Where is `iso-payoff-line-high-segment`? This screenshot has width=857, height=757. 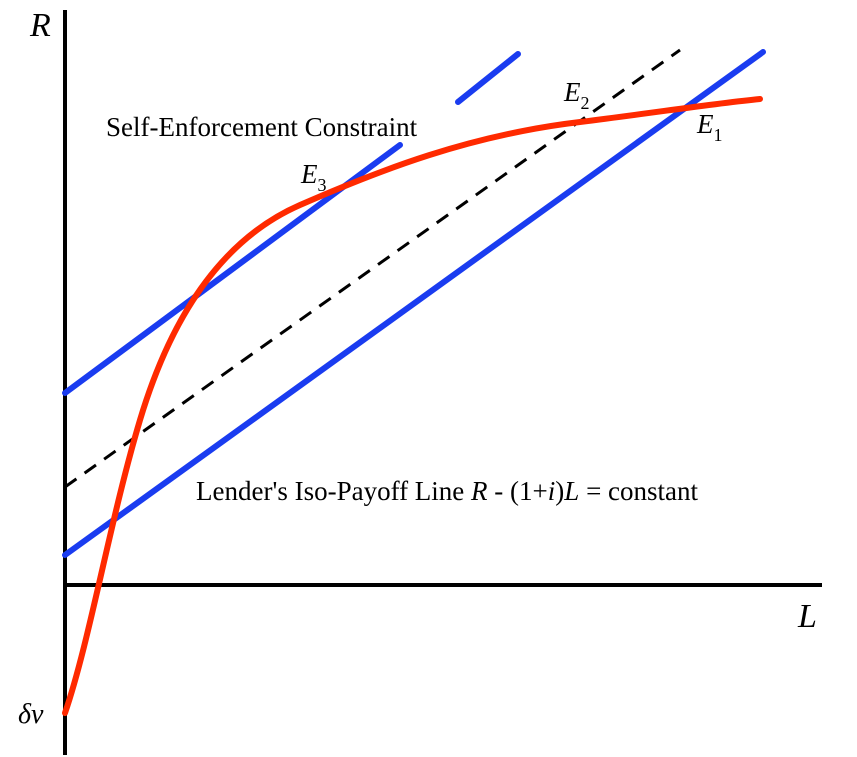 iso-payoff-line-high-segment is located at coordinates (488, 78).